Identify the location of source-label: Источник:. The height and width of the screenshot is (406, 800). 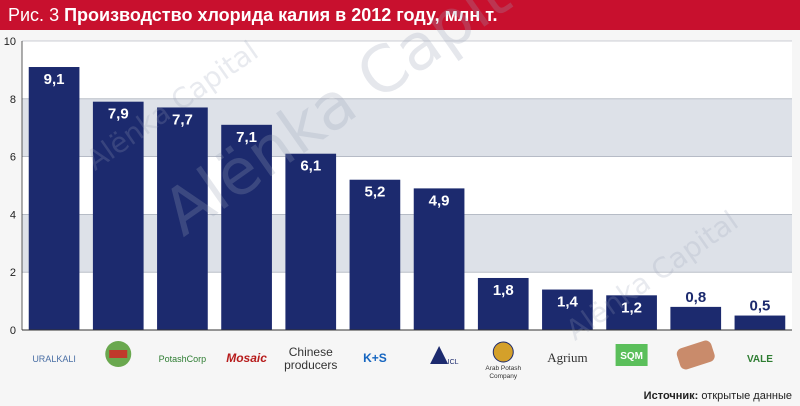
(671, 396).